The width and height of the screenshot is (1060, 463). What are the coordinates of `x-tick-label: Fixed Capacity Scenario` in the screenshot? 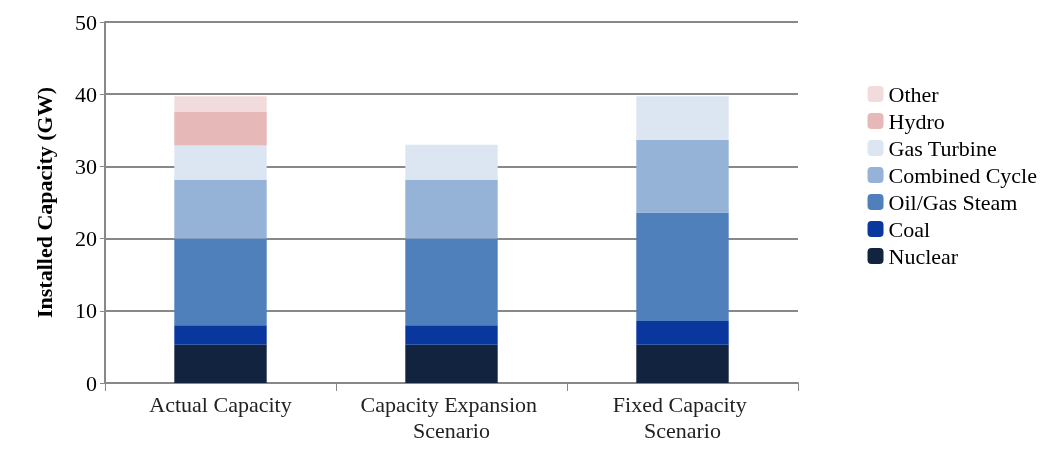 It's located at (682, 417).